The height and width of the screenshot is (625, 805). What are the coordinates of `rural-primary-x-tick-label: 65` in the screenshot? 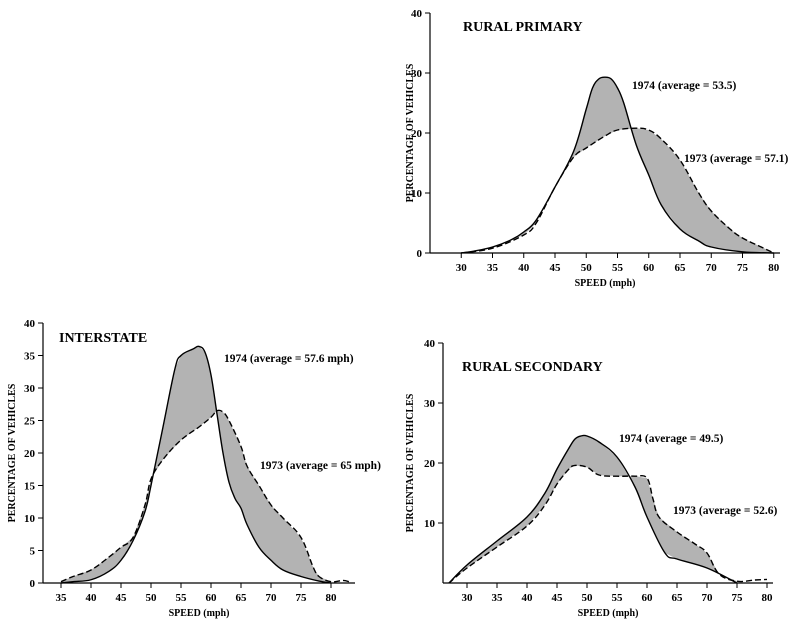 It's located at (681, 268).